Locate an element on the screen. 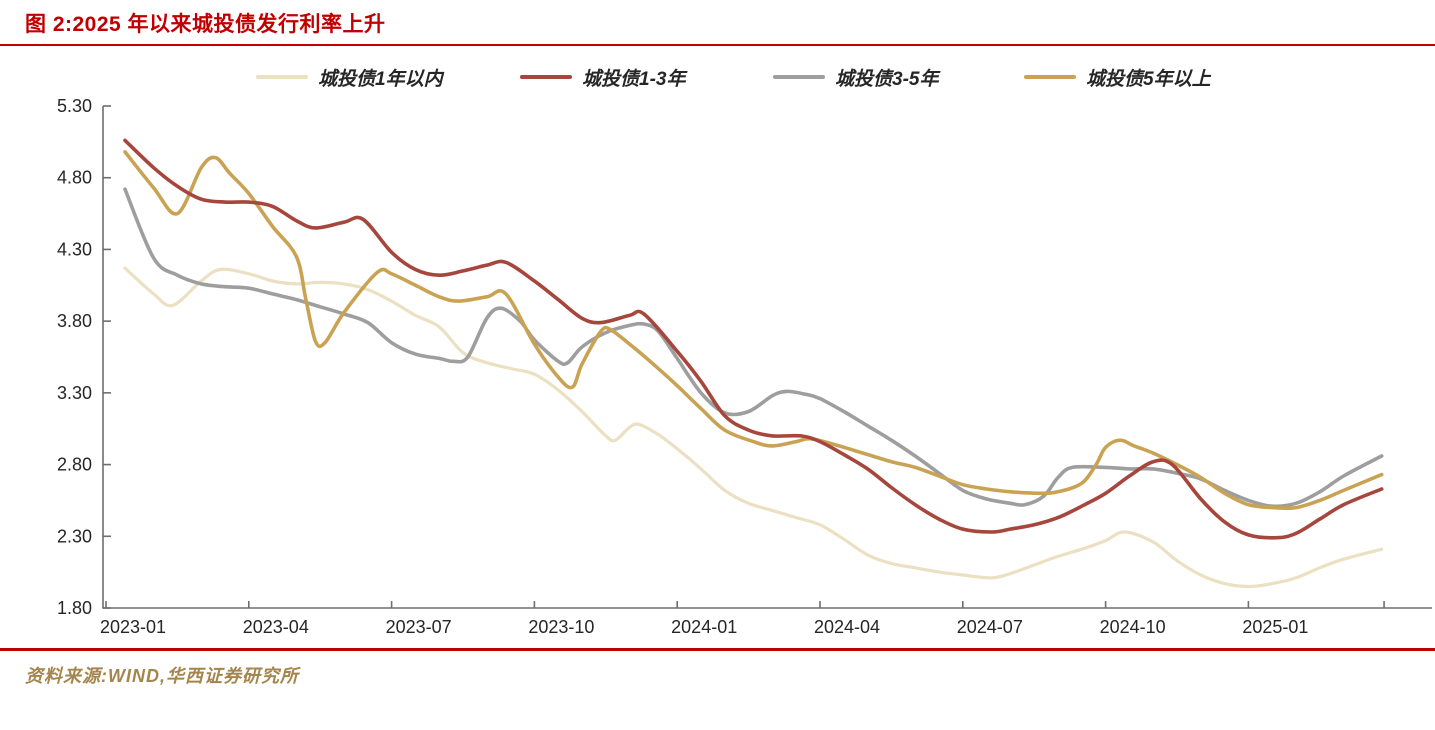 The height and width of the screenshot is (730, 1435). x-tick-label: 2023-07 is located at coordinates (419, 627).